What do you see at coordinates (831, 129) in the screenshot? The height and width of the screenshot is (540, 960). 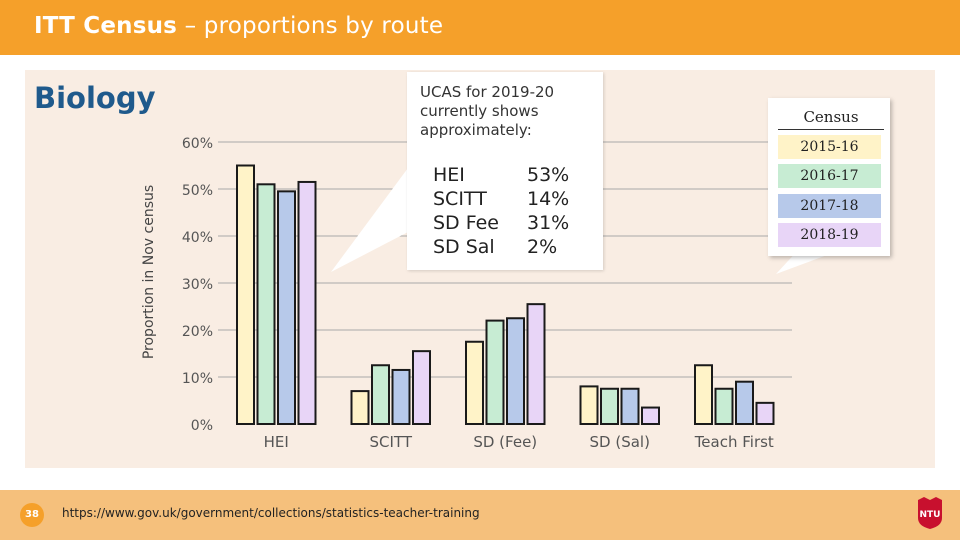 I see `legend-divider` at bounding box center [831, 129].